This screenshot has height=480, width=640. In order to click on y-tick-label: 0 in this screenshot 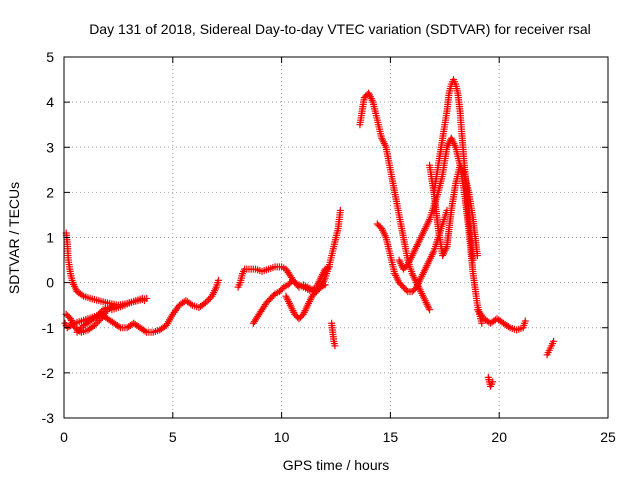, I will do `click(50, 283)`.